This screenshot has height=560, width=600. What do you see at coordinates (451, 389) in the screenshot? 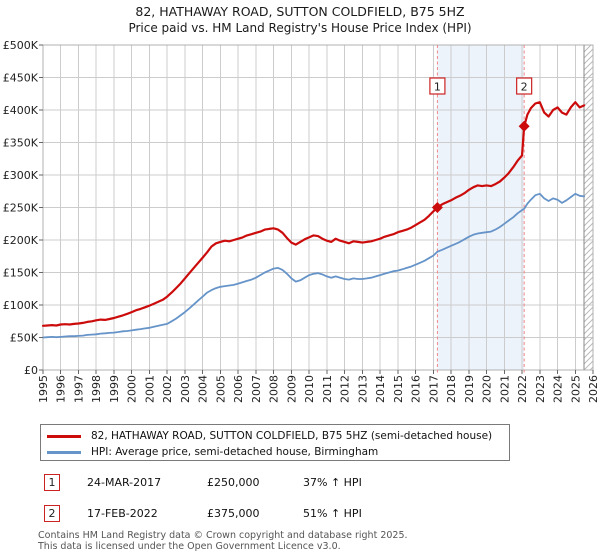
I see `svg-text: 2018` at bounding box center [451, 389].